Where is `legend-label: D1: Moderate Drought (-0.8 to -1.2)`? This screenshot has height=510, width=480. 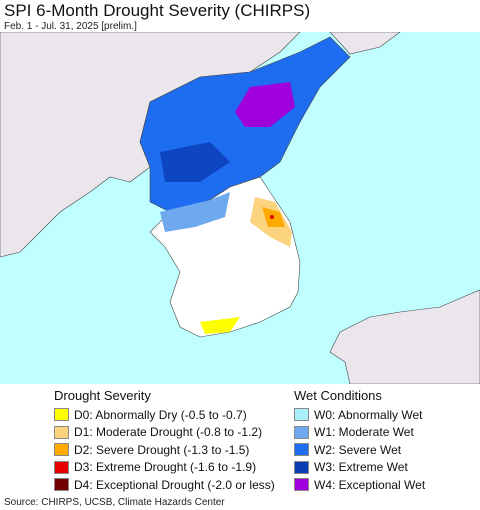
legend-label: D1: Moderate Drought (-0.8 to -1.2) is located at coordinates (168, 432).